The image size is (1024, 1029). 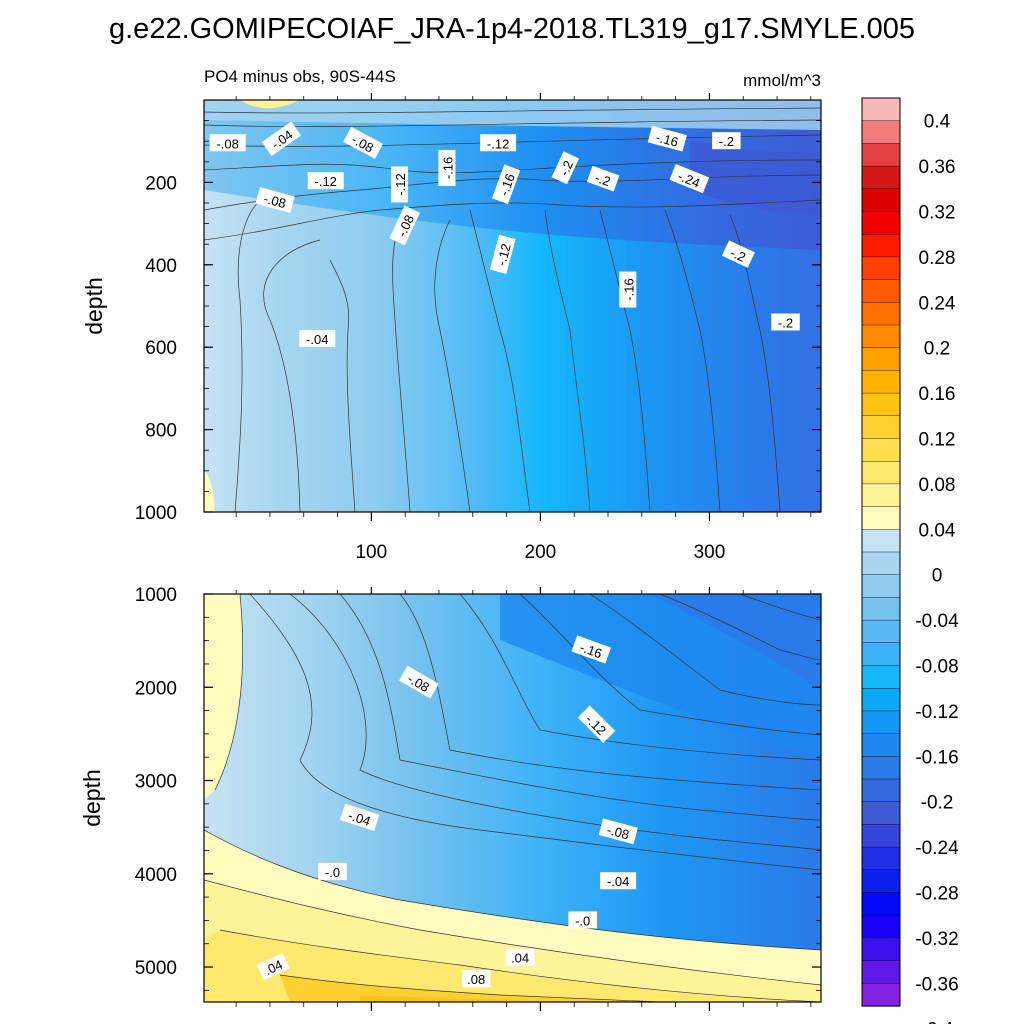 What do you see at coordinates (710, 552) in the screenshot?
I see `x-tick-label: 300` at bounding box center [710, 552].